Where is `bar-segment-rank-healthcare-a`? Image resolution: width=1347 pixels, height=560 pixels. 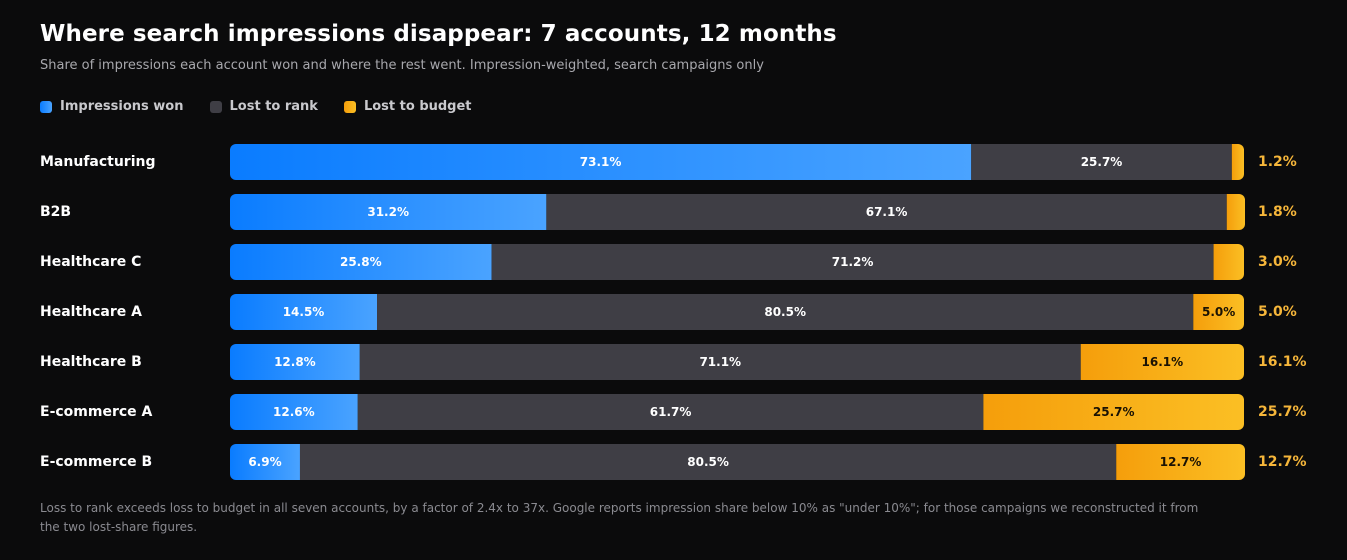 bar-segment-rank-healthcare-a is located at coordinates (785, 312).